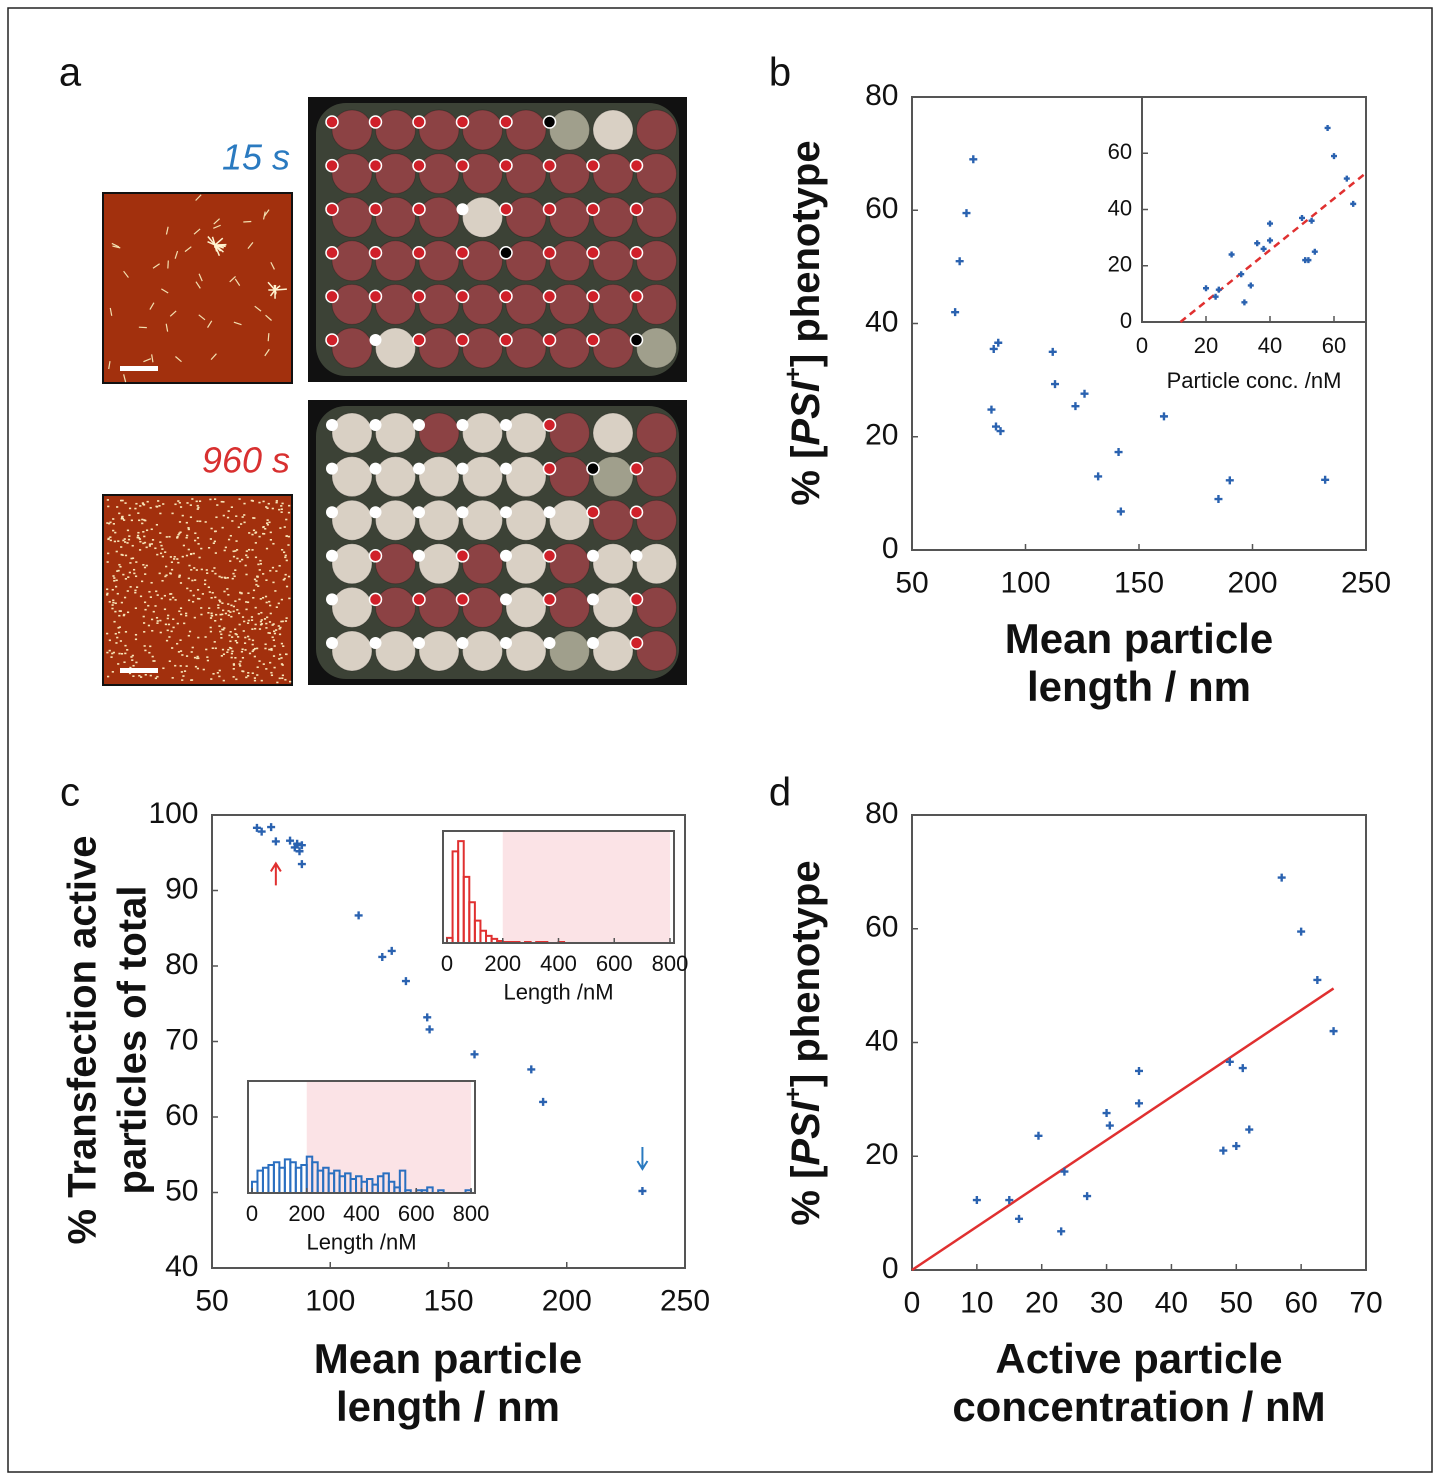 The height and width of the screenshot is (1480, 1440). Describe the element at coordinates (1171, 1302) in the screenshot. I see `x-tick-label: 40` at that location.